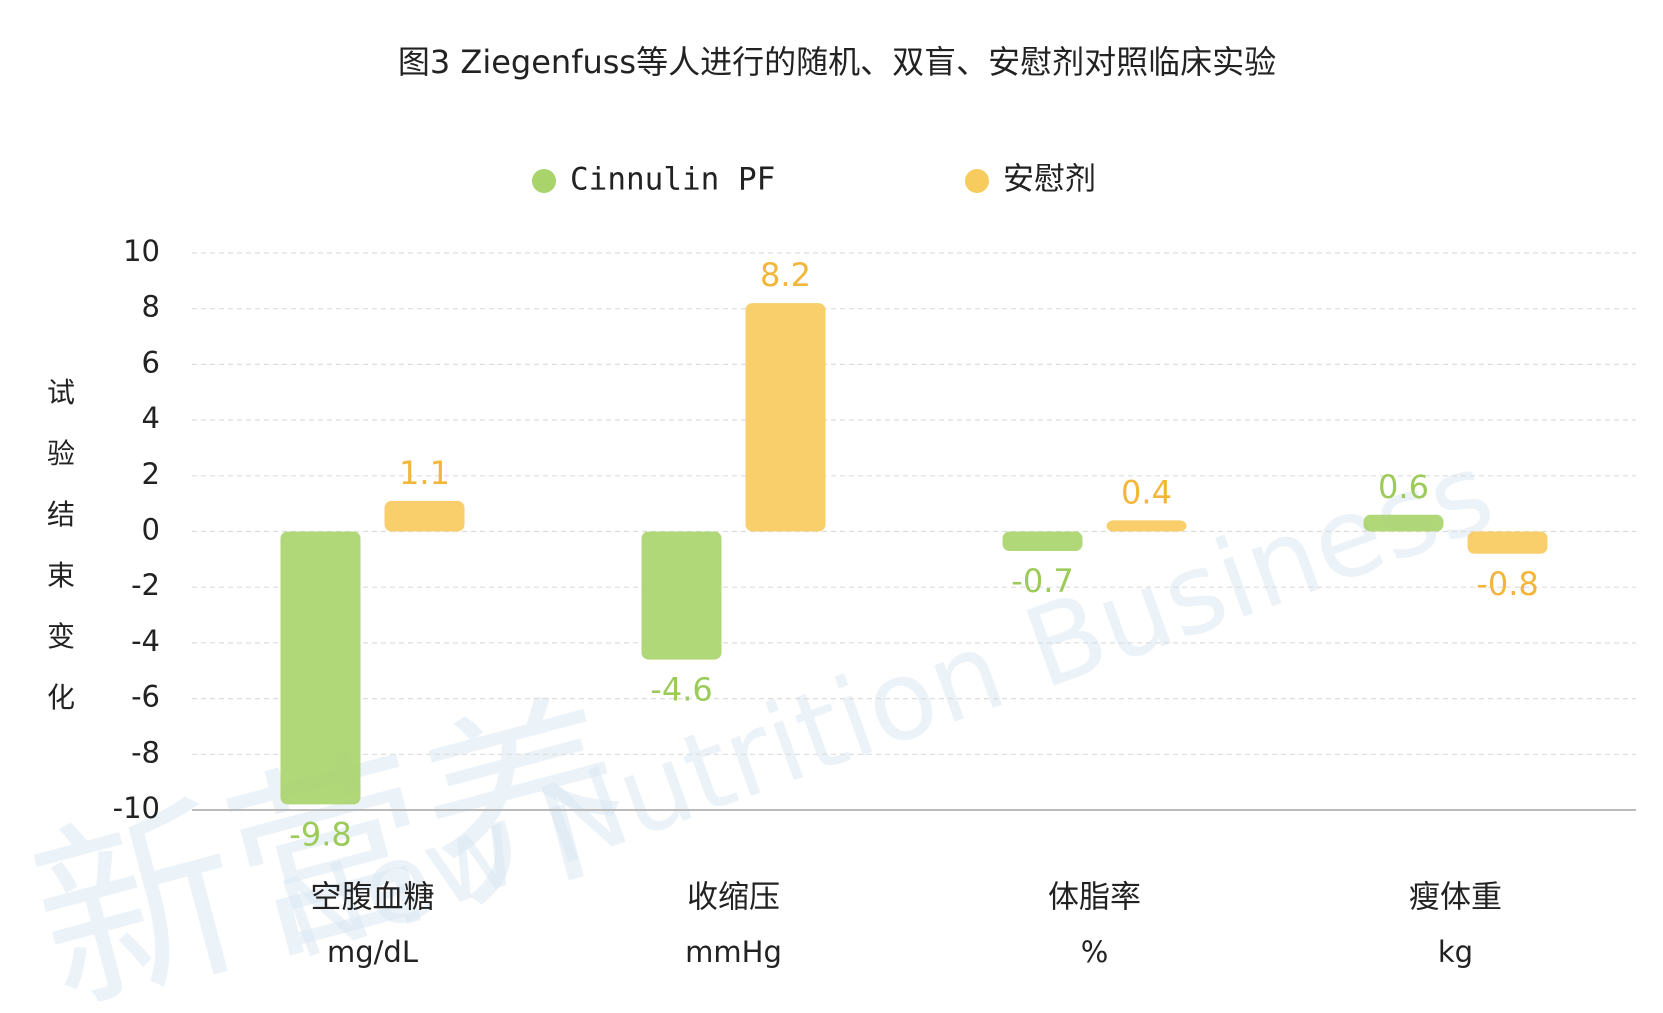 The image size is (1663, 1013). I want to click on y-tick-label: 6, so click(151, 362).